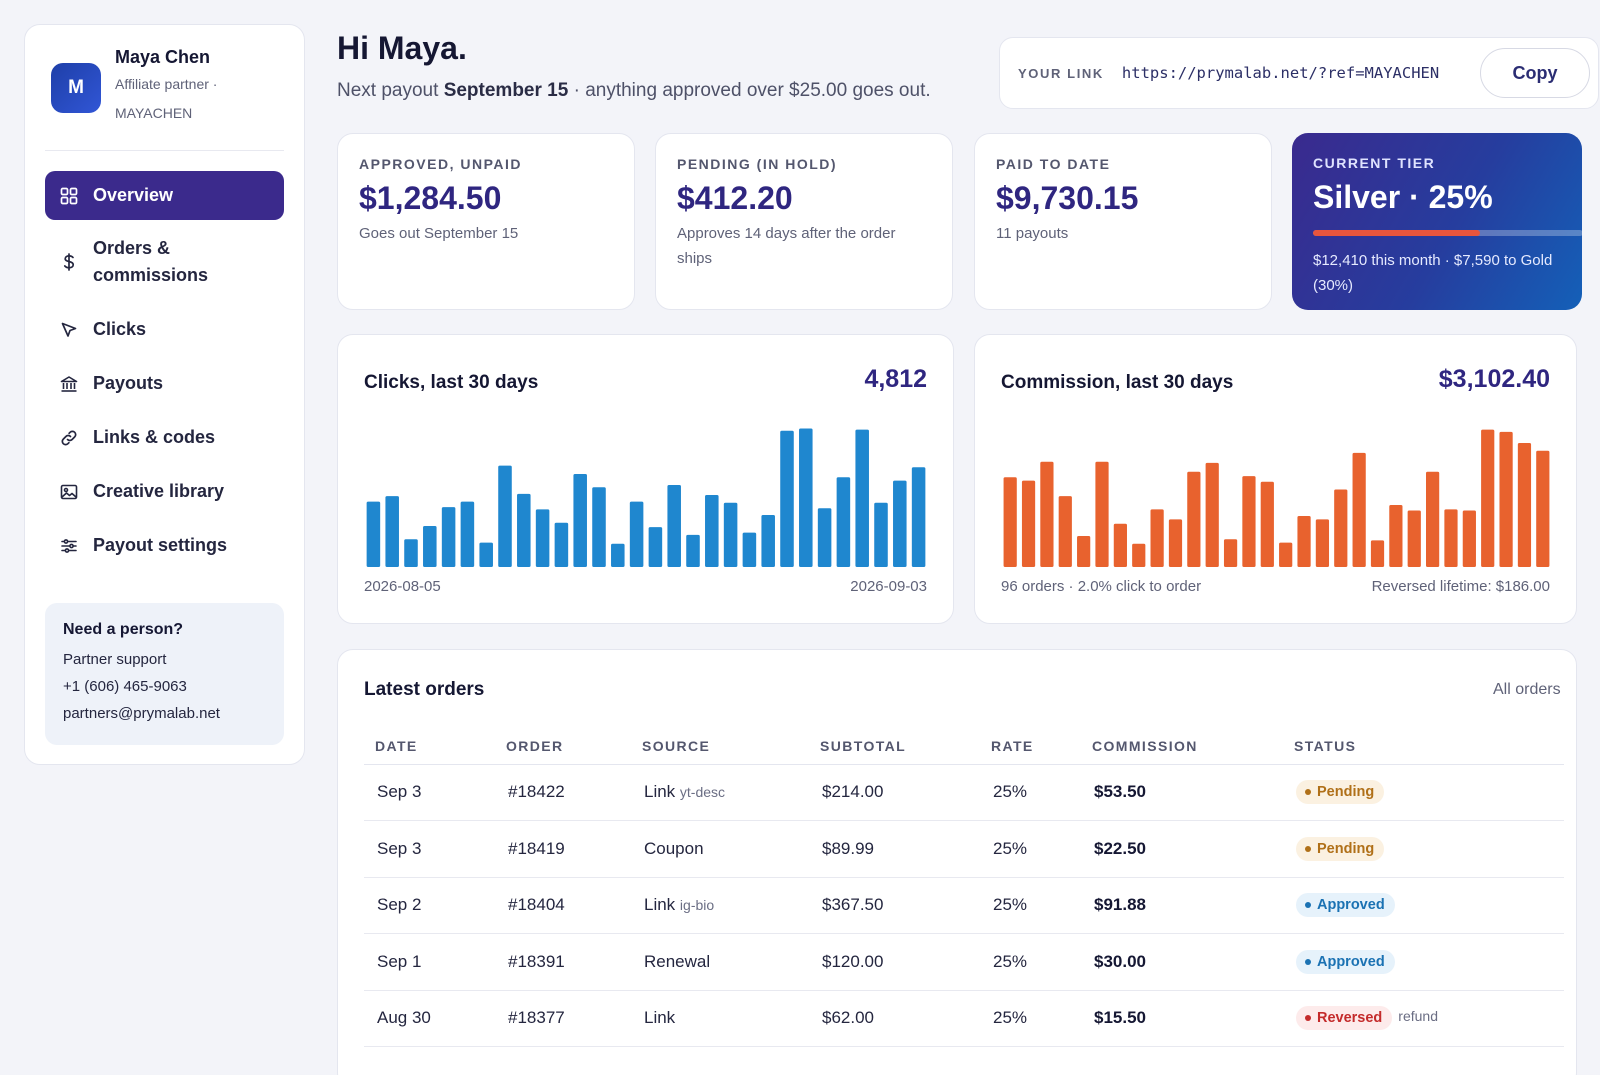 The height and width of the screenshot is (1075, 1600). I want to click on sidebar-item-clicks: Clicks, so click(164, 329).